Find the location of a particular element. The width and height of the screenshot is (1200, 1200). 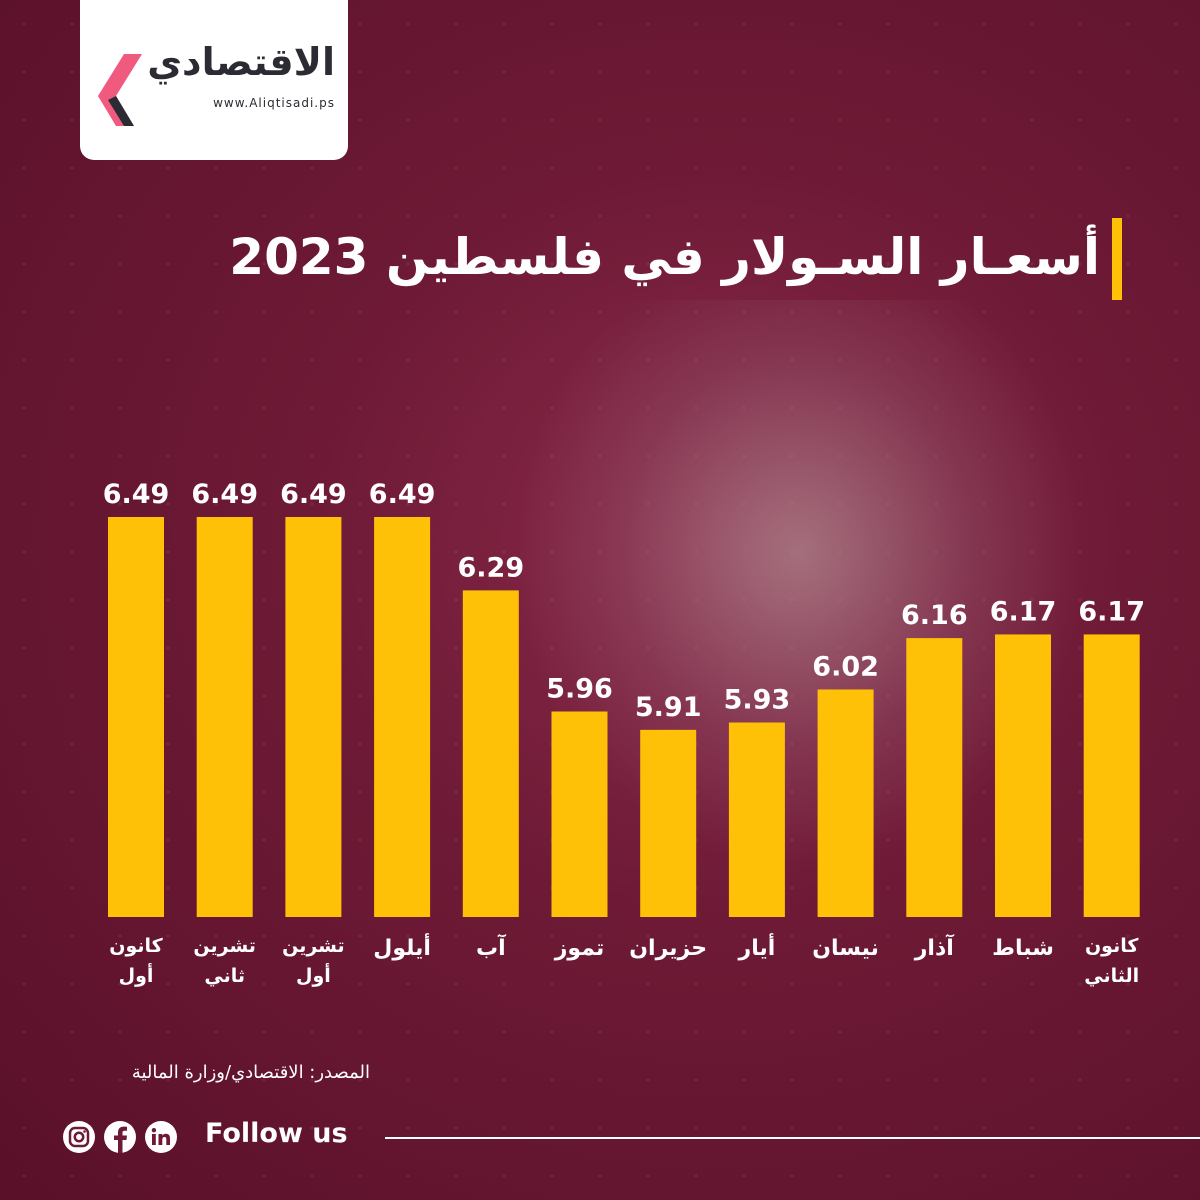

title-accent-bar is located at coordinates (1117, 259).